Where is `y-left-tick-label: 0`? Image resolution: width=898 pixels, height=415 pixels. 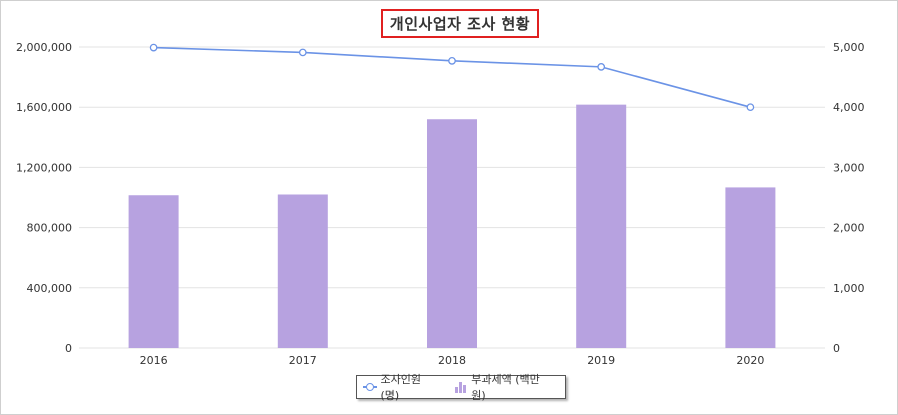
y-left-tick-label: 0 is located at coordinates (68, 348).